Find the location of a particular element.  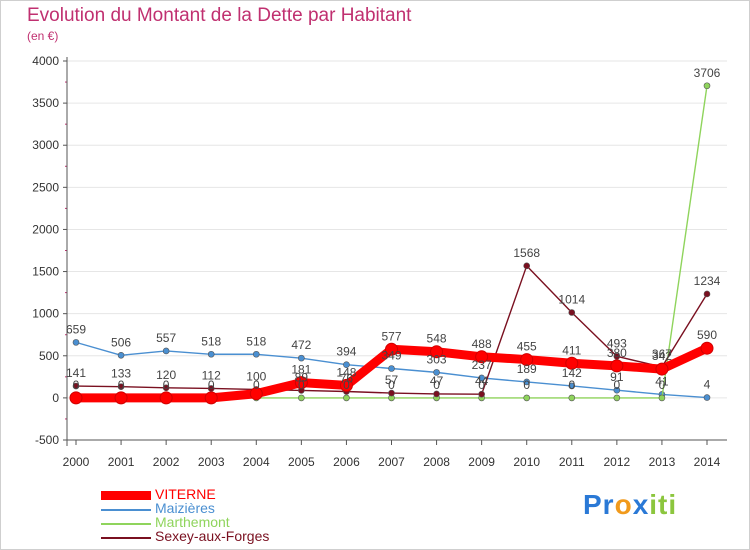

data-label: 577 is located at coordinates (391, 336).